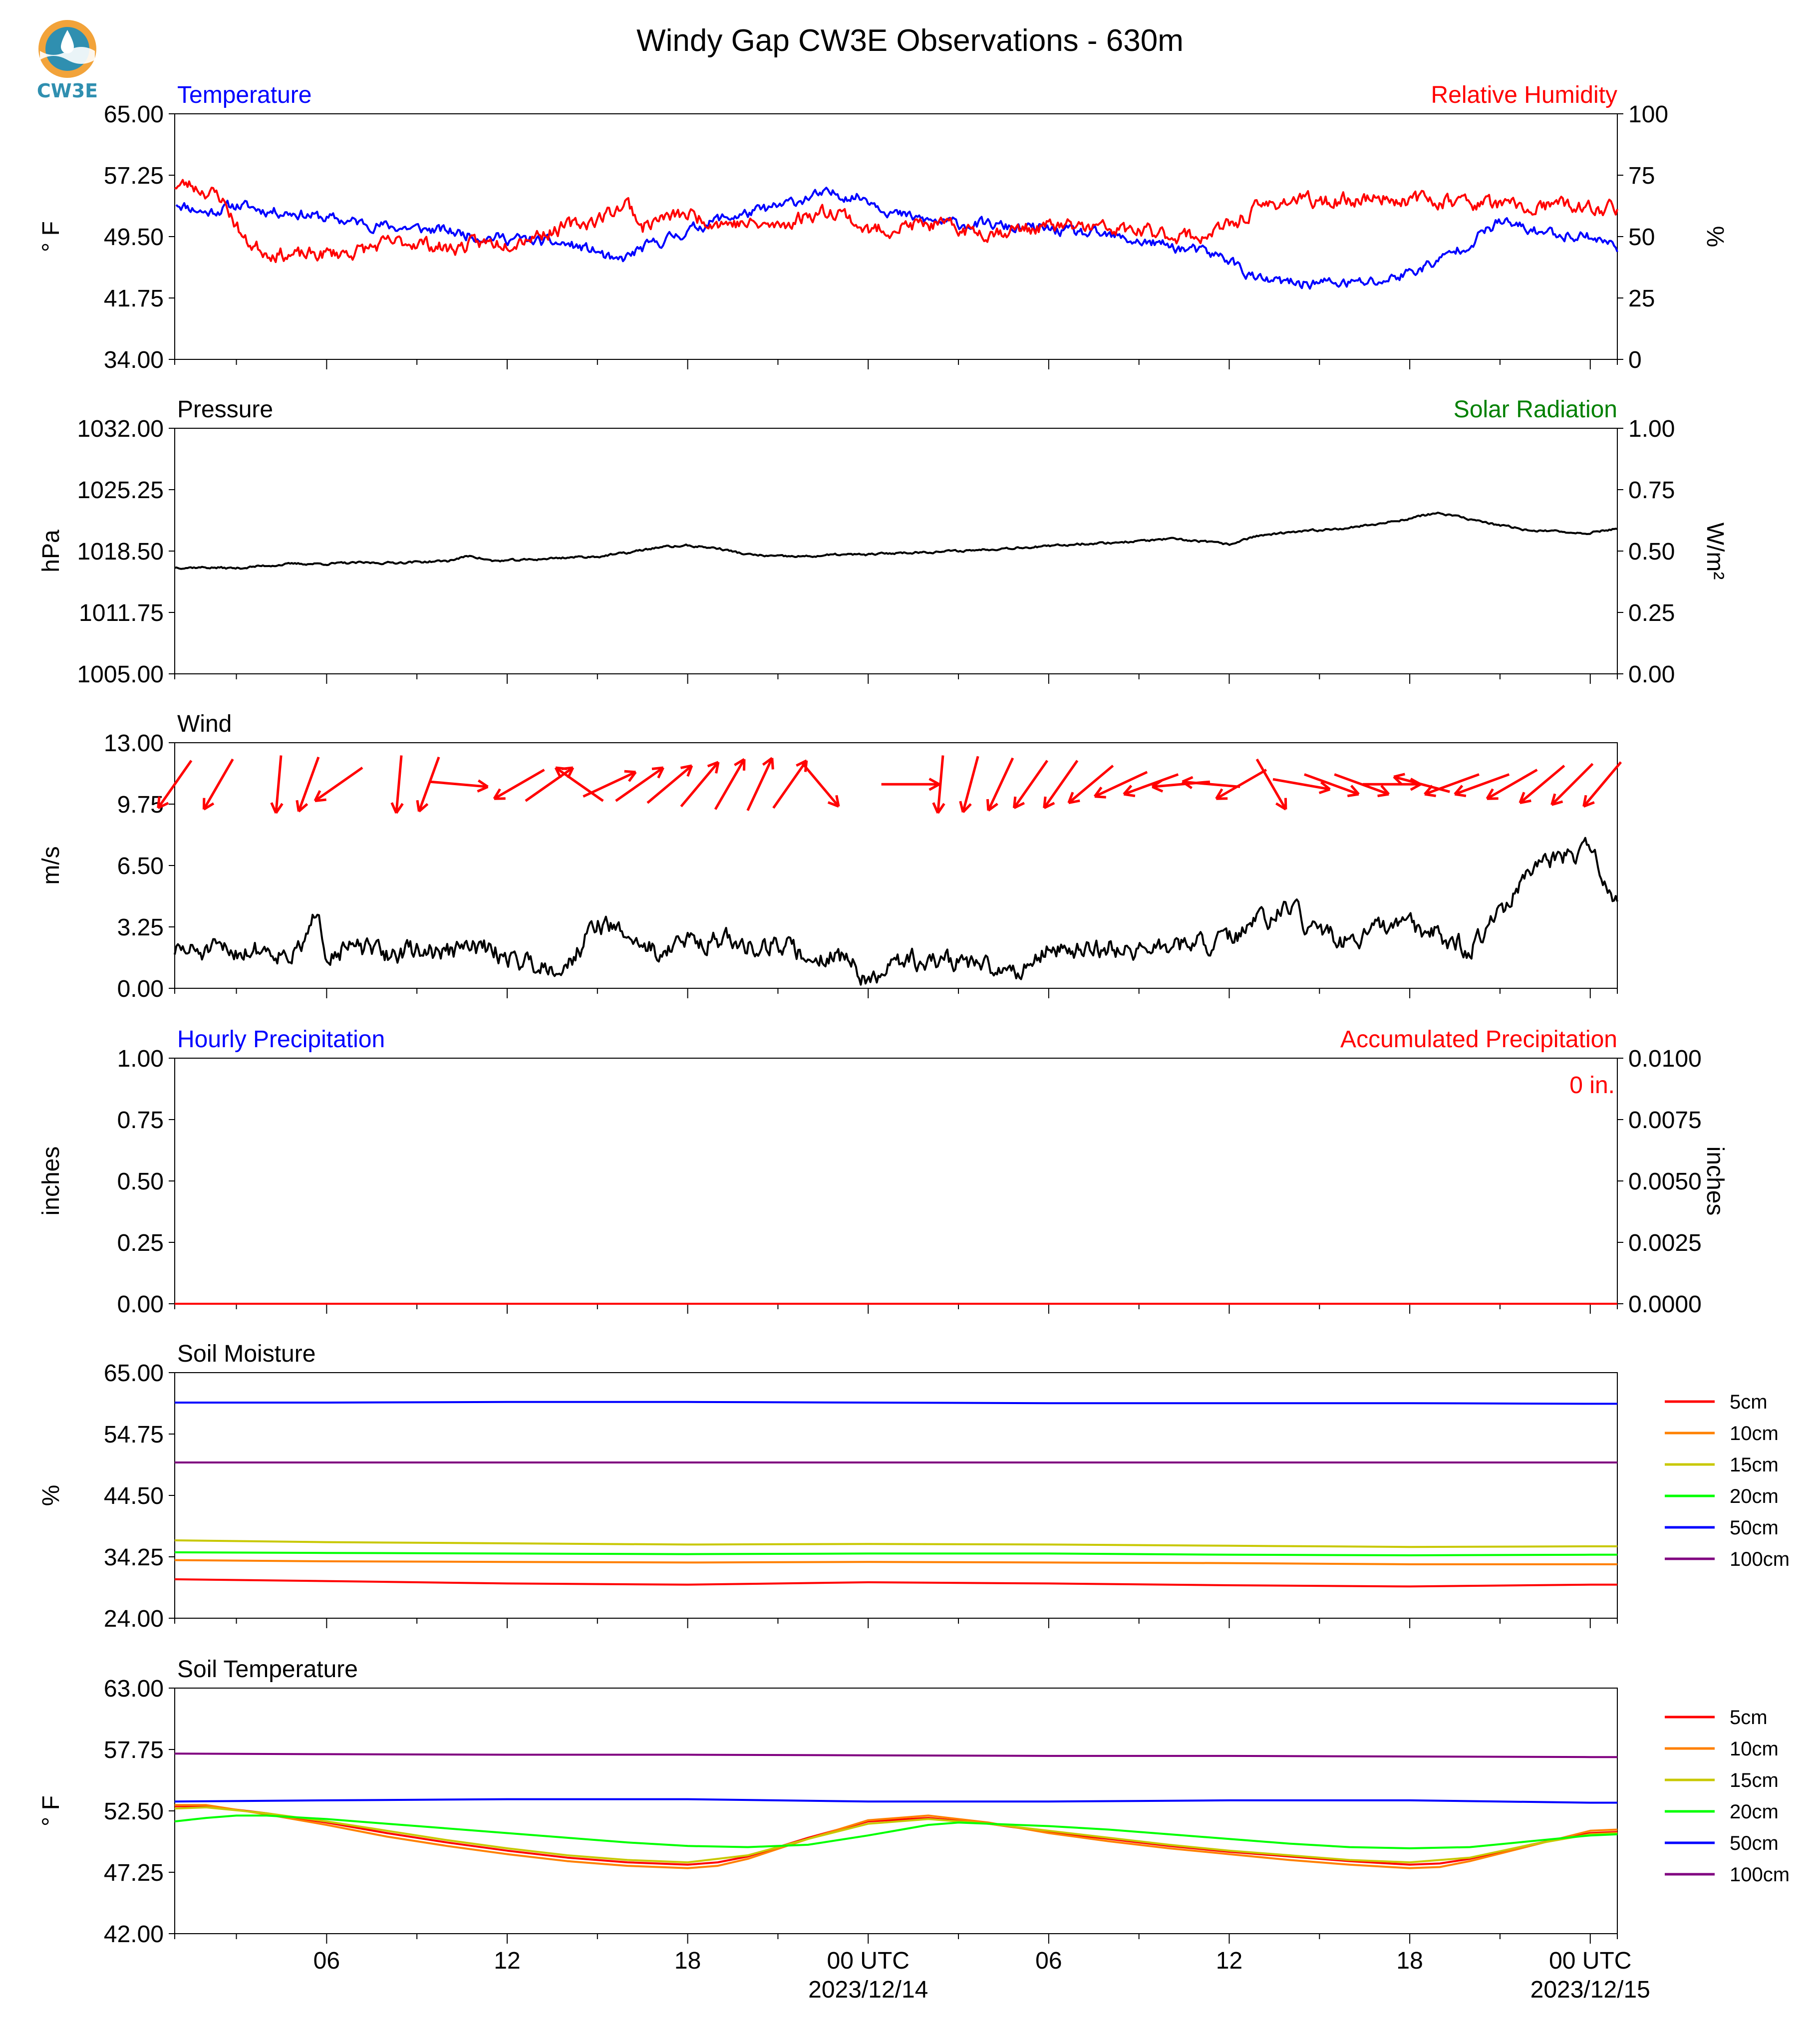 This screenshot has width=1820, height=2028. What do you see at coordinates (1665, 1120) in the screenshot?
I see `y-tick-label-right: 0.0075` at bounding box center [1665, 1120].